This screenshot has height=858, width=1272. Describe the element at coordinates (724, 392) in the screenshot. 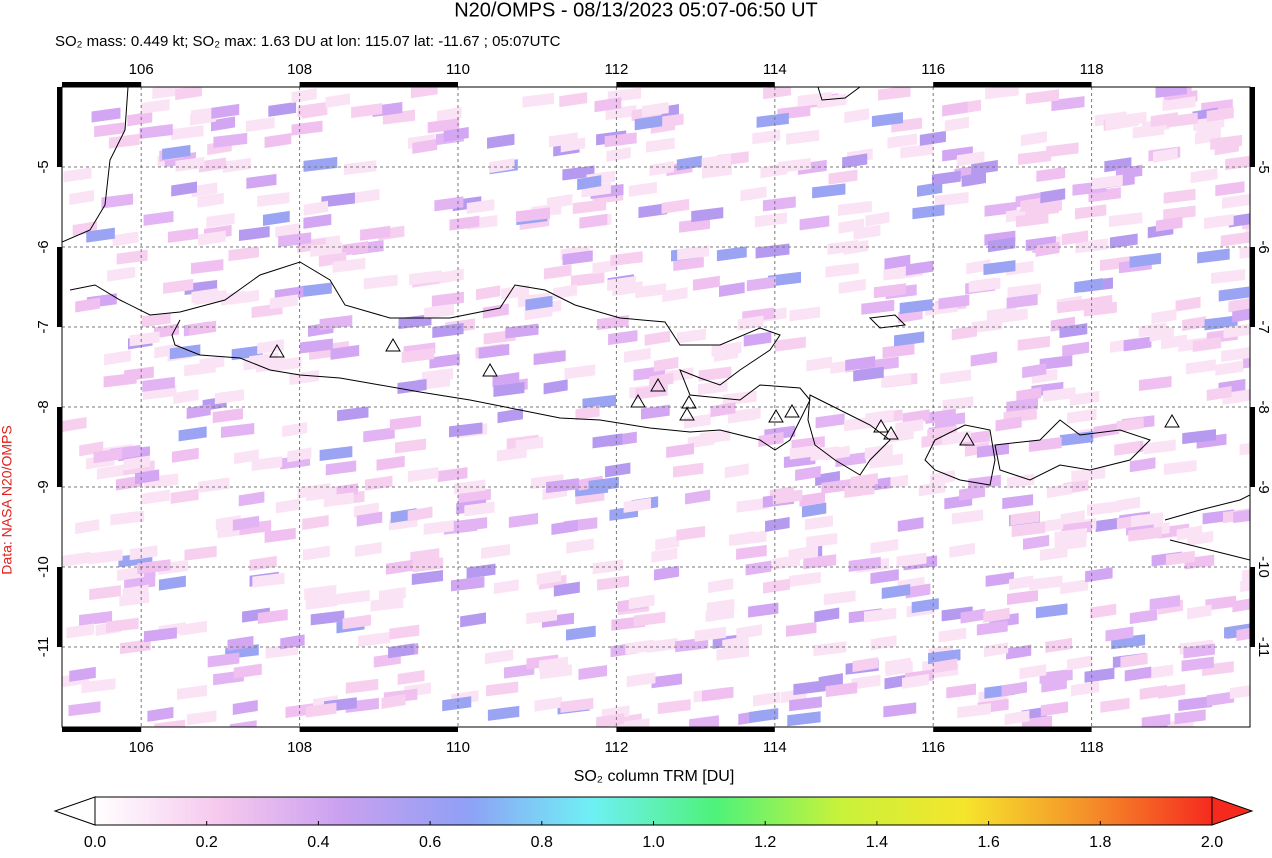

I see `volcano` at that location.